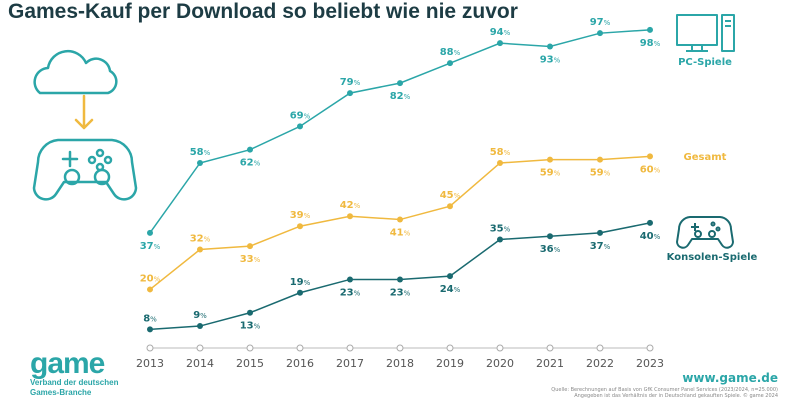  I want to click on data-label: 79%, so click(350, 82).